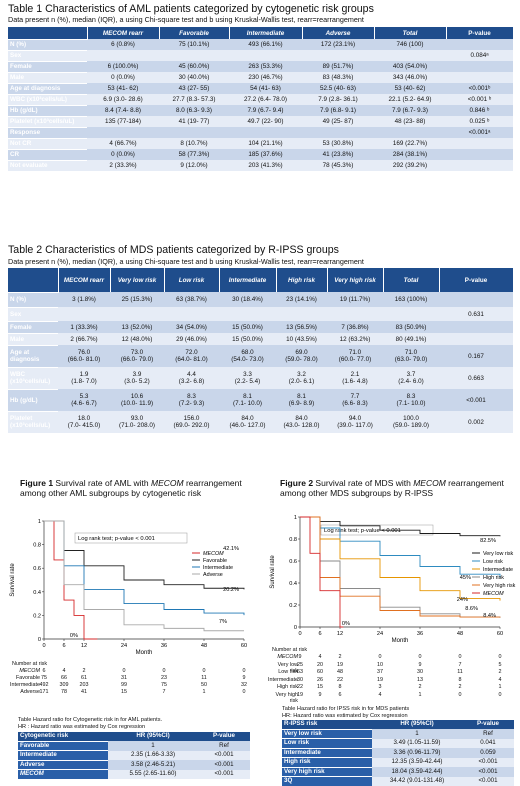 The width and height of the screenshot is (520, 786). I want to click on table2-cell: 34 (54.0%), so click(191, 327).